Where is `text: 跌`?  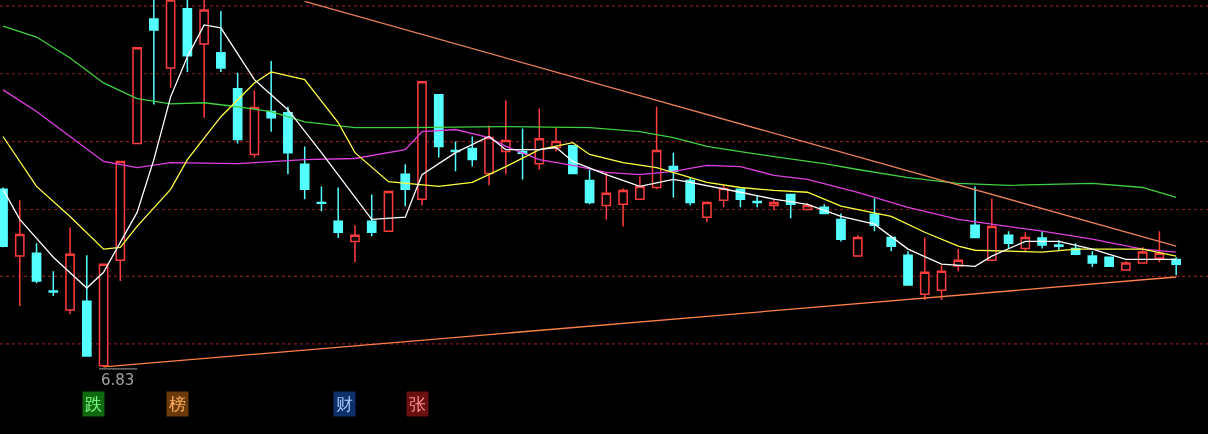
text: 跌 is located at coordinates (93, 404).